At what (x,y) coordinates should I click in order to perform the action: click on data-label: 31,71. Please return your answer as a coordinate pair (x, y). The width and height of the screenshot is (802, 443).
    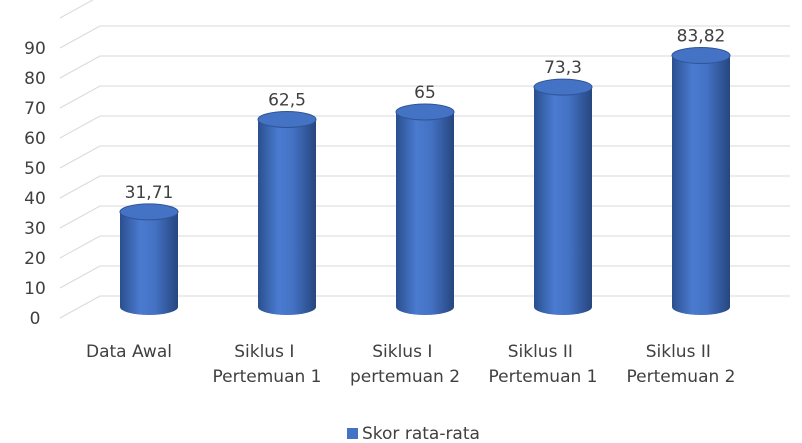
    Looking at the image, I should click on (149, 193).